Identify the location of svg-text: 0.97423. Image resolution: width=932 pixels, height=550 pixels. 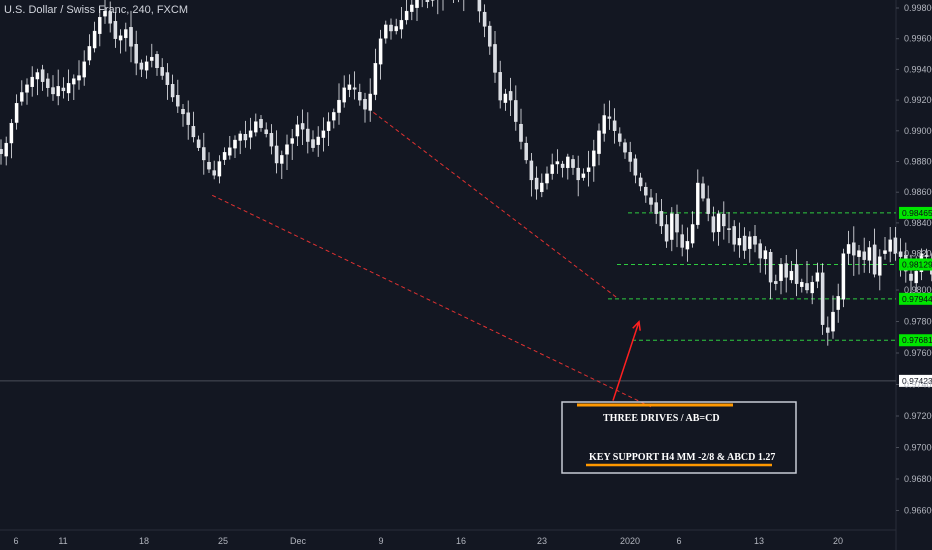
(917, 381).